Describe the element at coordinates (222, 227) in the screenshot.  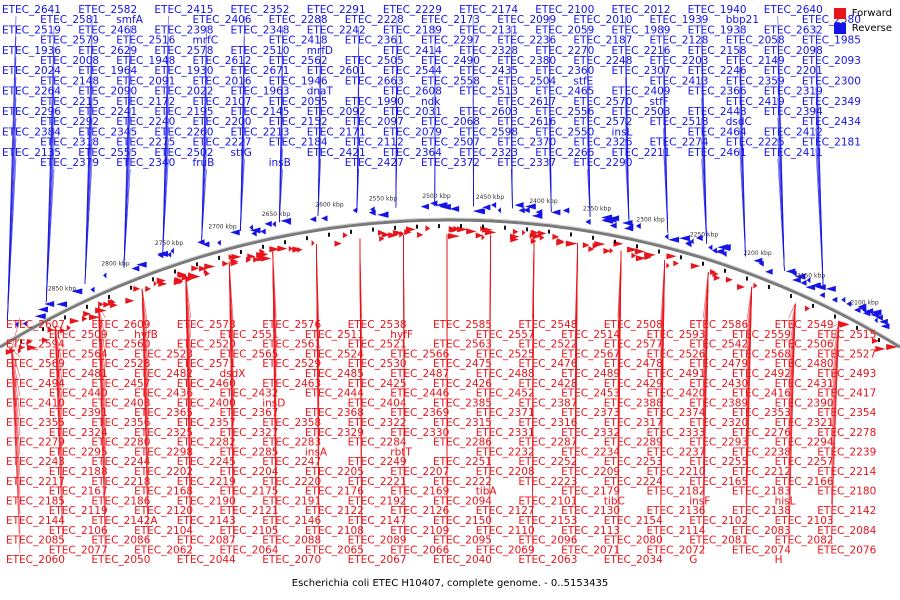
I see `tick-label: 2700 kbp` at that location.